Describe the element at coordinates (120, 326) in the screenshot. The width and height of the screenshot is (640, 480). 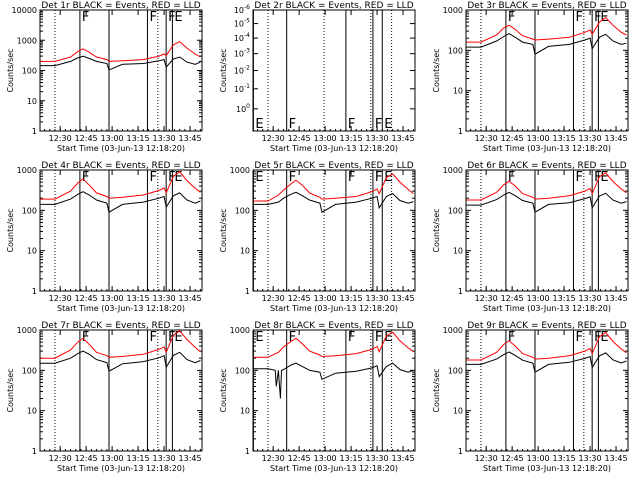
I see `chart-title: Det 7r BLACK = Events, RED = LLD` at that location.